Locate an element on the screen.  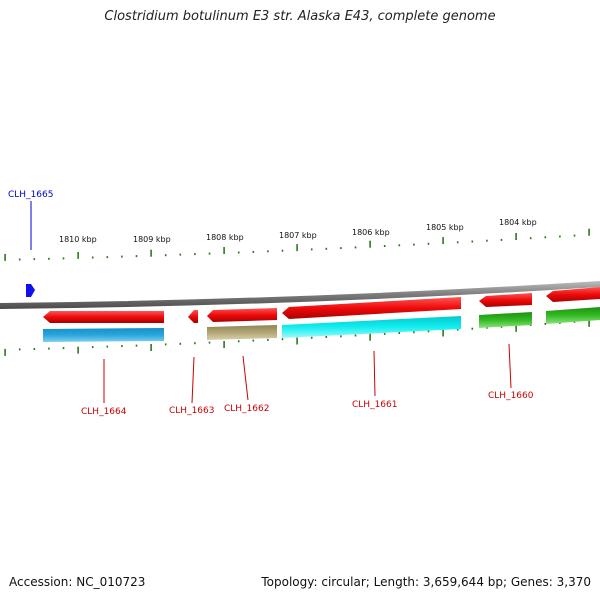
kbp-label-1807: 1807 kbp is located at coordinates (298, 235).